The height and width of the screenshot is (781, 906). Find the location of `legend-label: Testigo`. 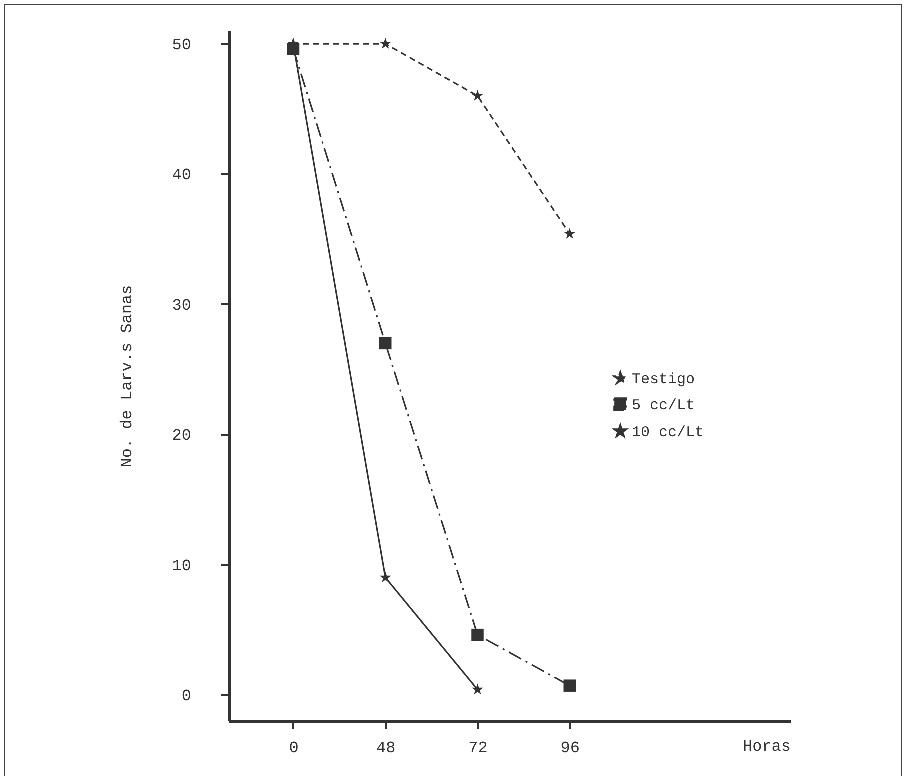

legend-label: Testigo is located at coordinates (664, 380).